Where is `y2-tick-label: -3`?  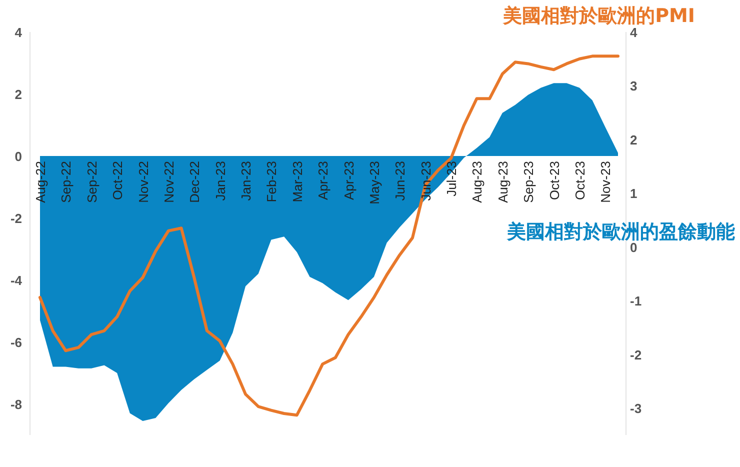
y2-tick-label: -3 is located at coordinates (636, 408).